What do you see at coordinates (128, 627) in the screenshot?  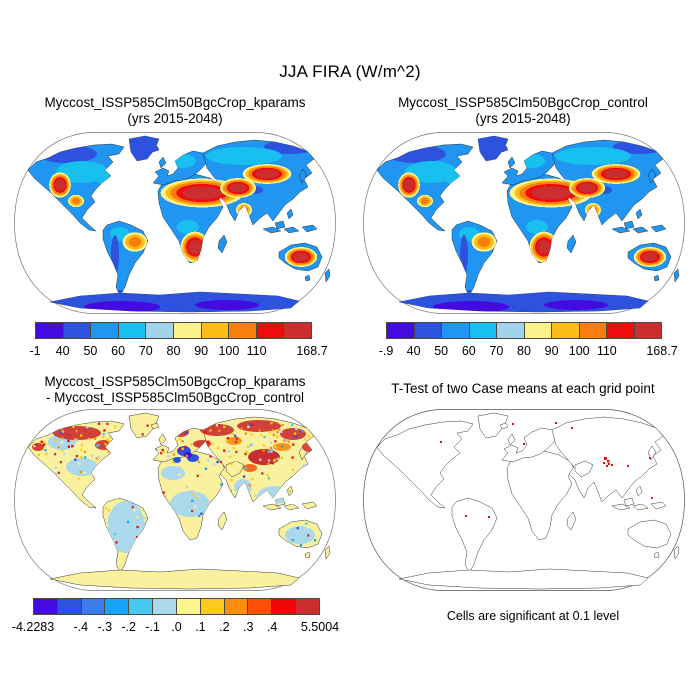 I see `colorbar-tick-label: -.2` at bounding box center [128, 627].